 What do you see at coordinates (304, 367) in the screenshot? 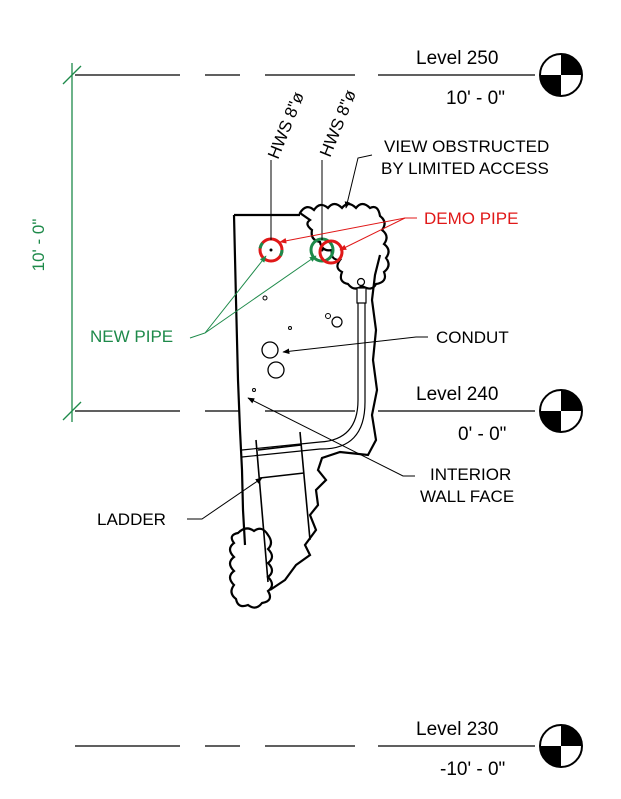
I see `conduit-run` at bounding box center [304, 367].